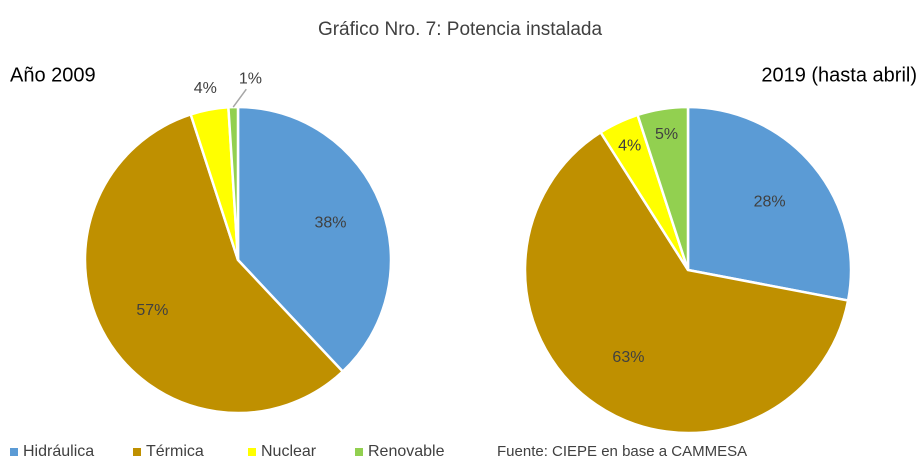 This screenshot has width=921, height=461. Describe the element at coordinates (622, 451) in the screenshot. I see `source-note: Fuente: CIEPE en base a CAMMESA` at that location.